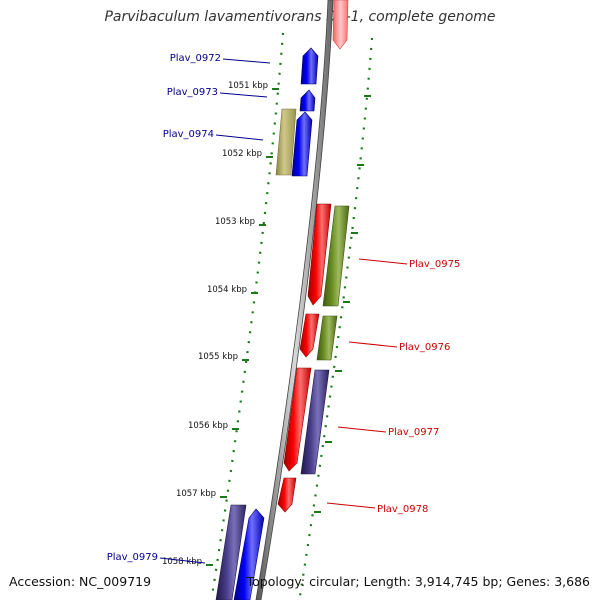  Describe the element at coordinates (192, 92) in the screenshot. I see `gene-label-plav-0973: Plav_0973` at that location.